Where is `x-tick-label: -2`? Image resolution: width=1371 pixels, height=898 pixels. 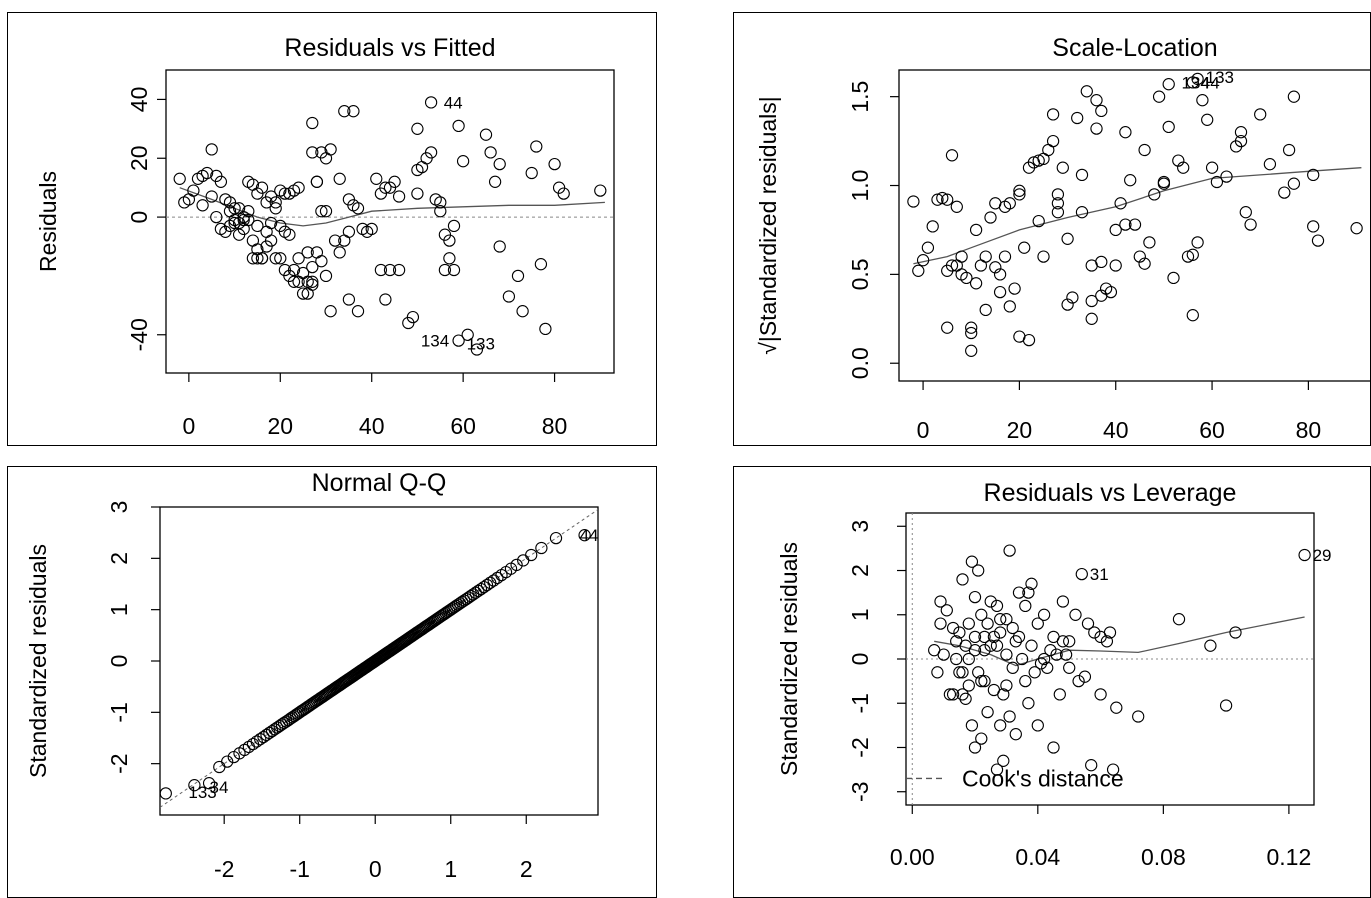 x-tick-label: -2 is located at coordinates (224, 869).